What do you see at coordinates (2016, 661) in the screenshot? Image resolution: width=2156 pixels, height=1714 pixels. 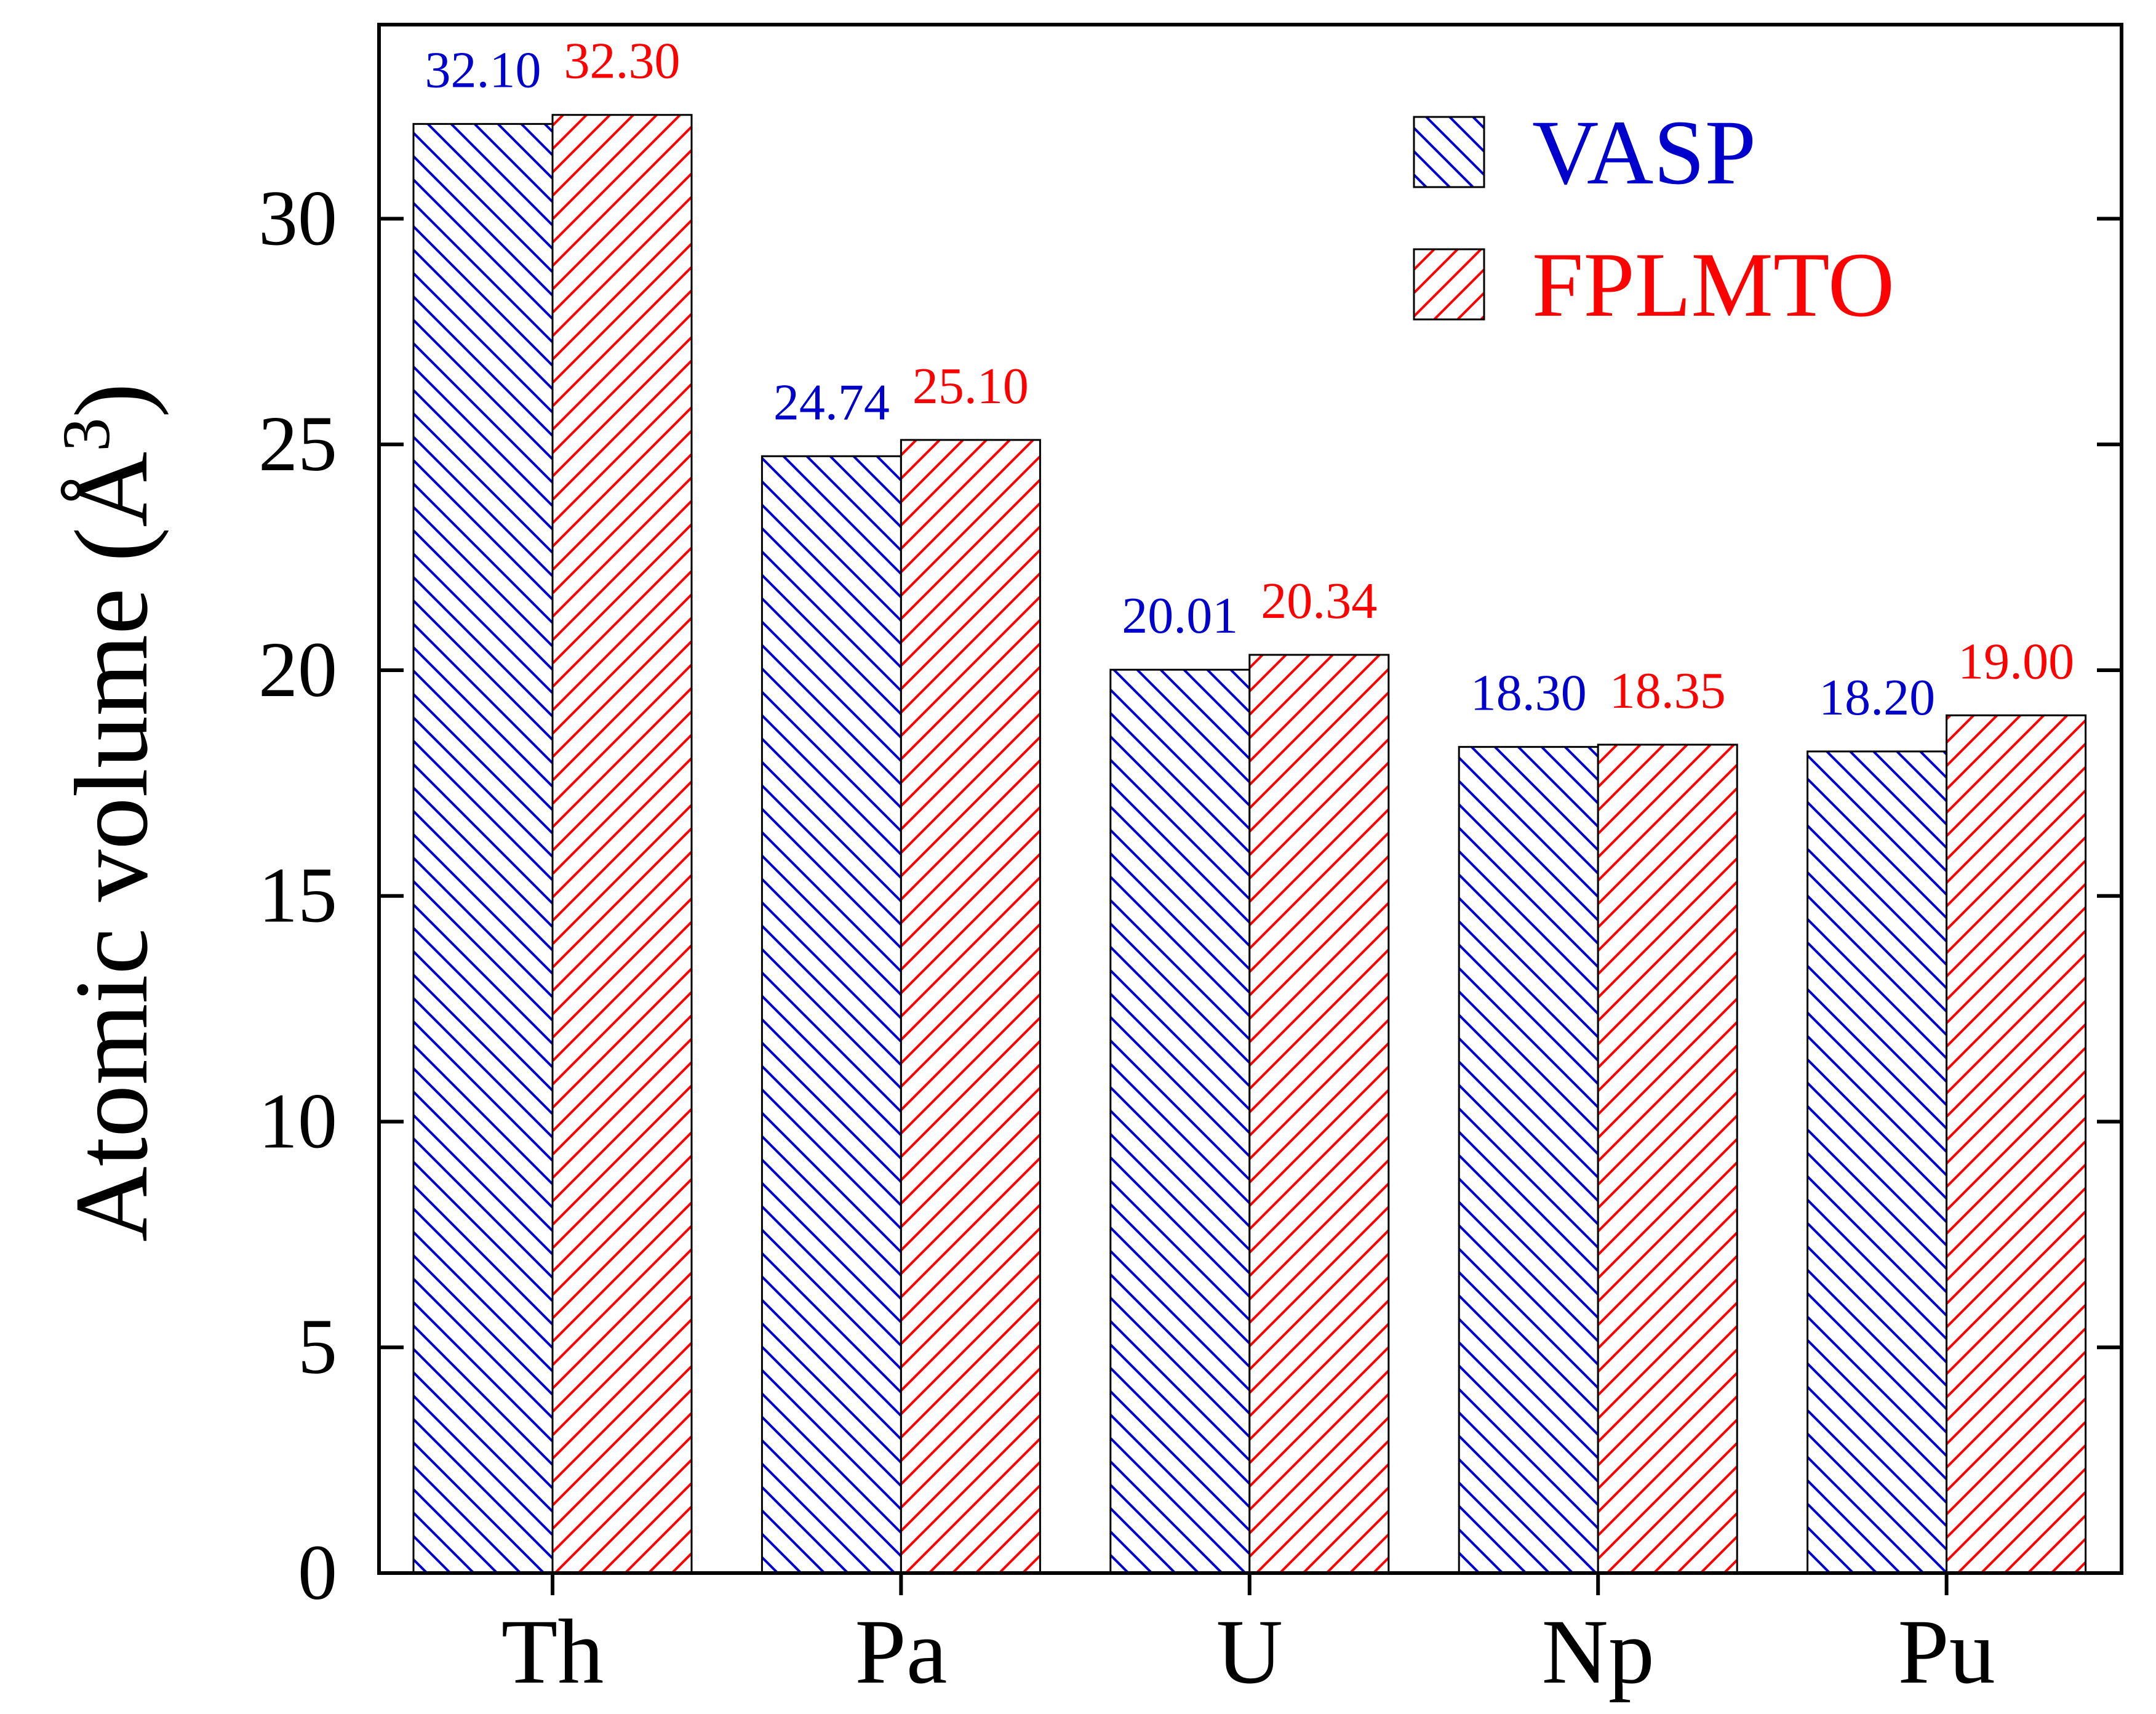 I see `value-label-fplmto-pu: 19.00` at bounding box center [2016, 661].